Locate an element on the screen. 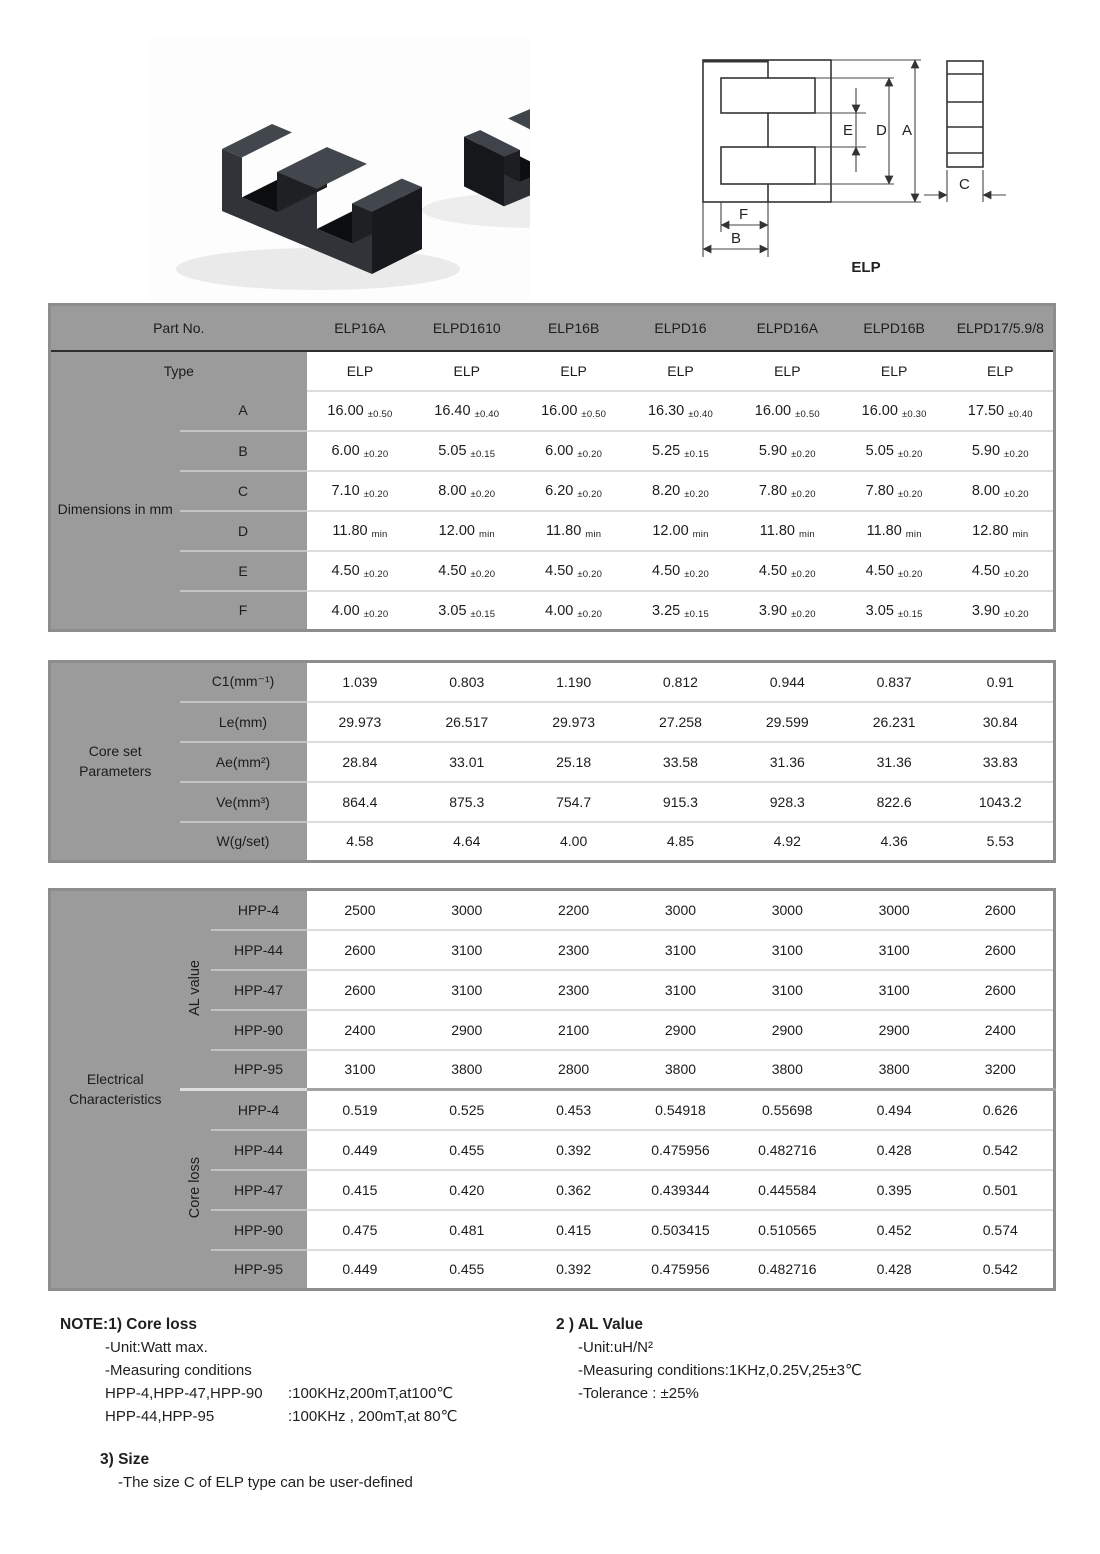 This screenshot has width=1100, height=1554. part-no-label: Part No. is located at coordinates (178, 328).